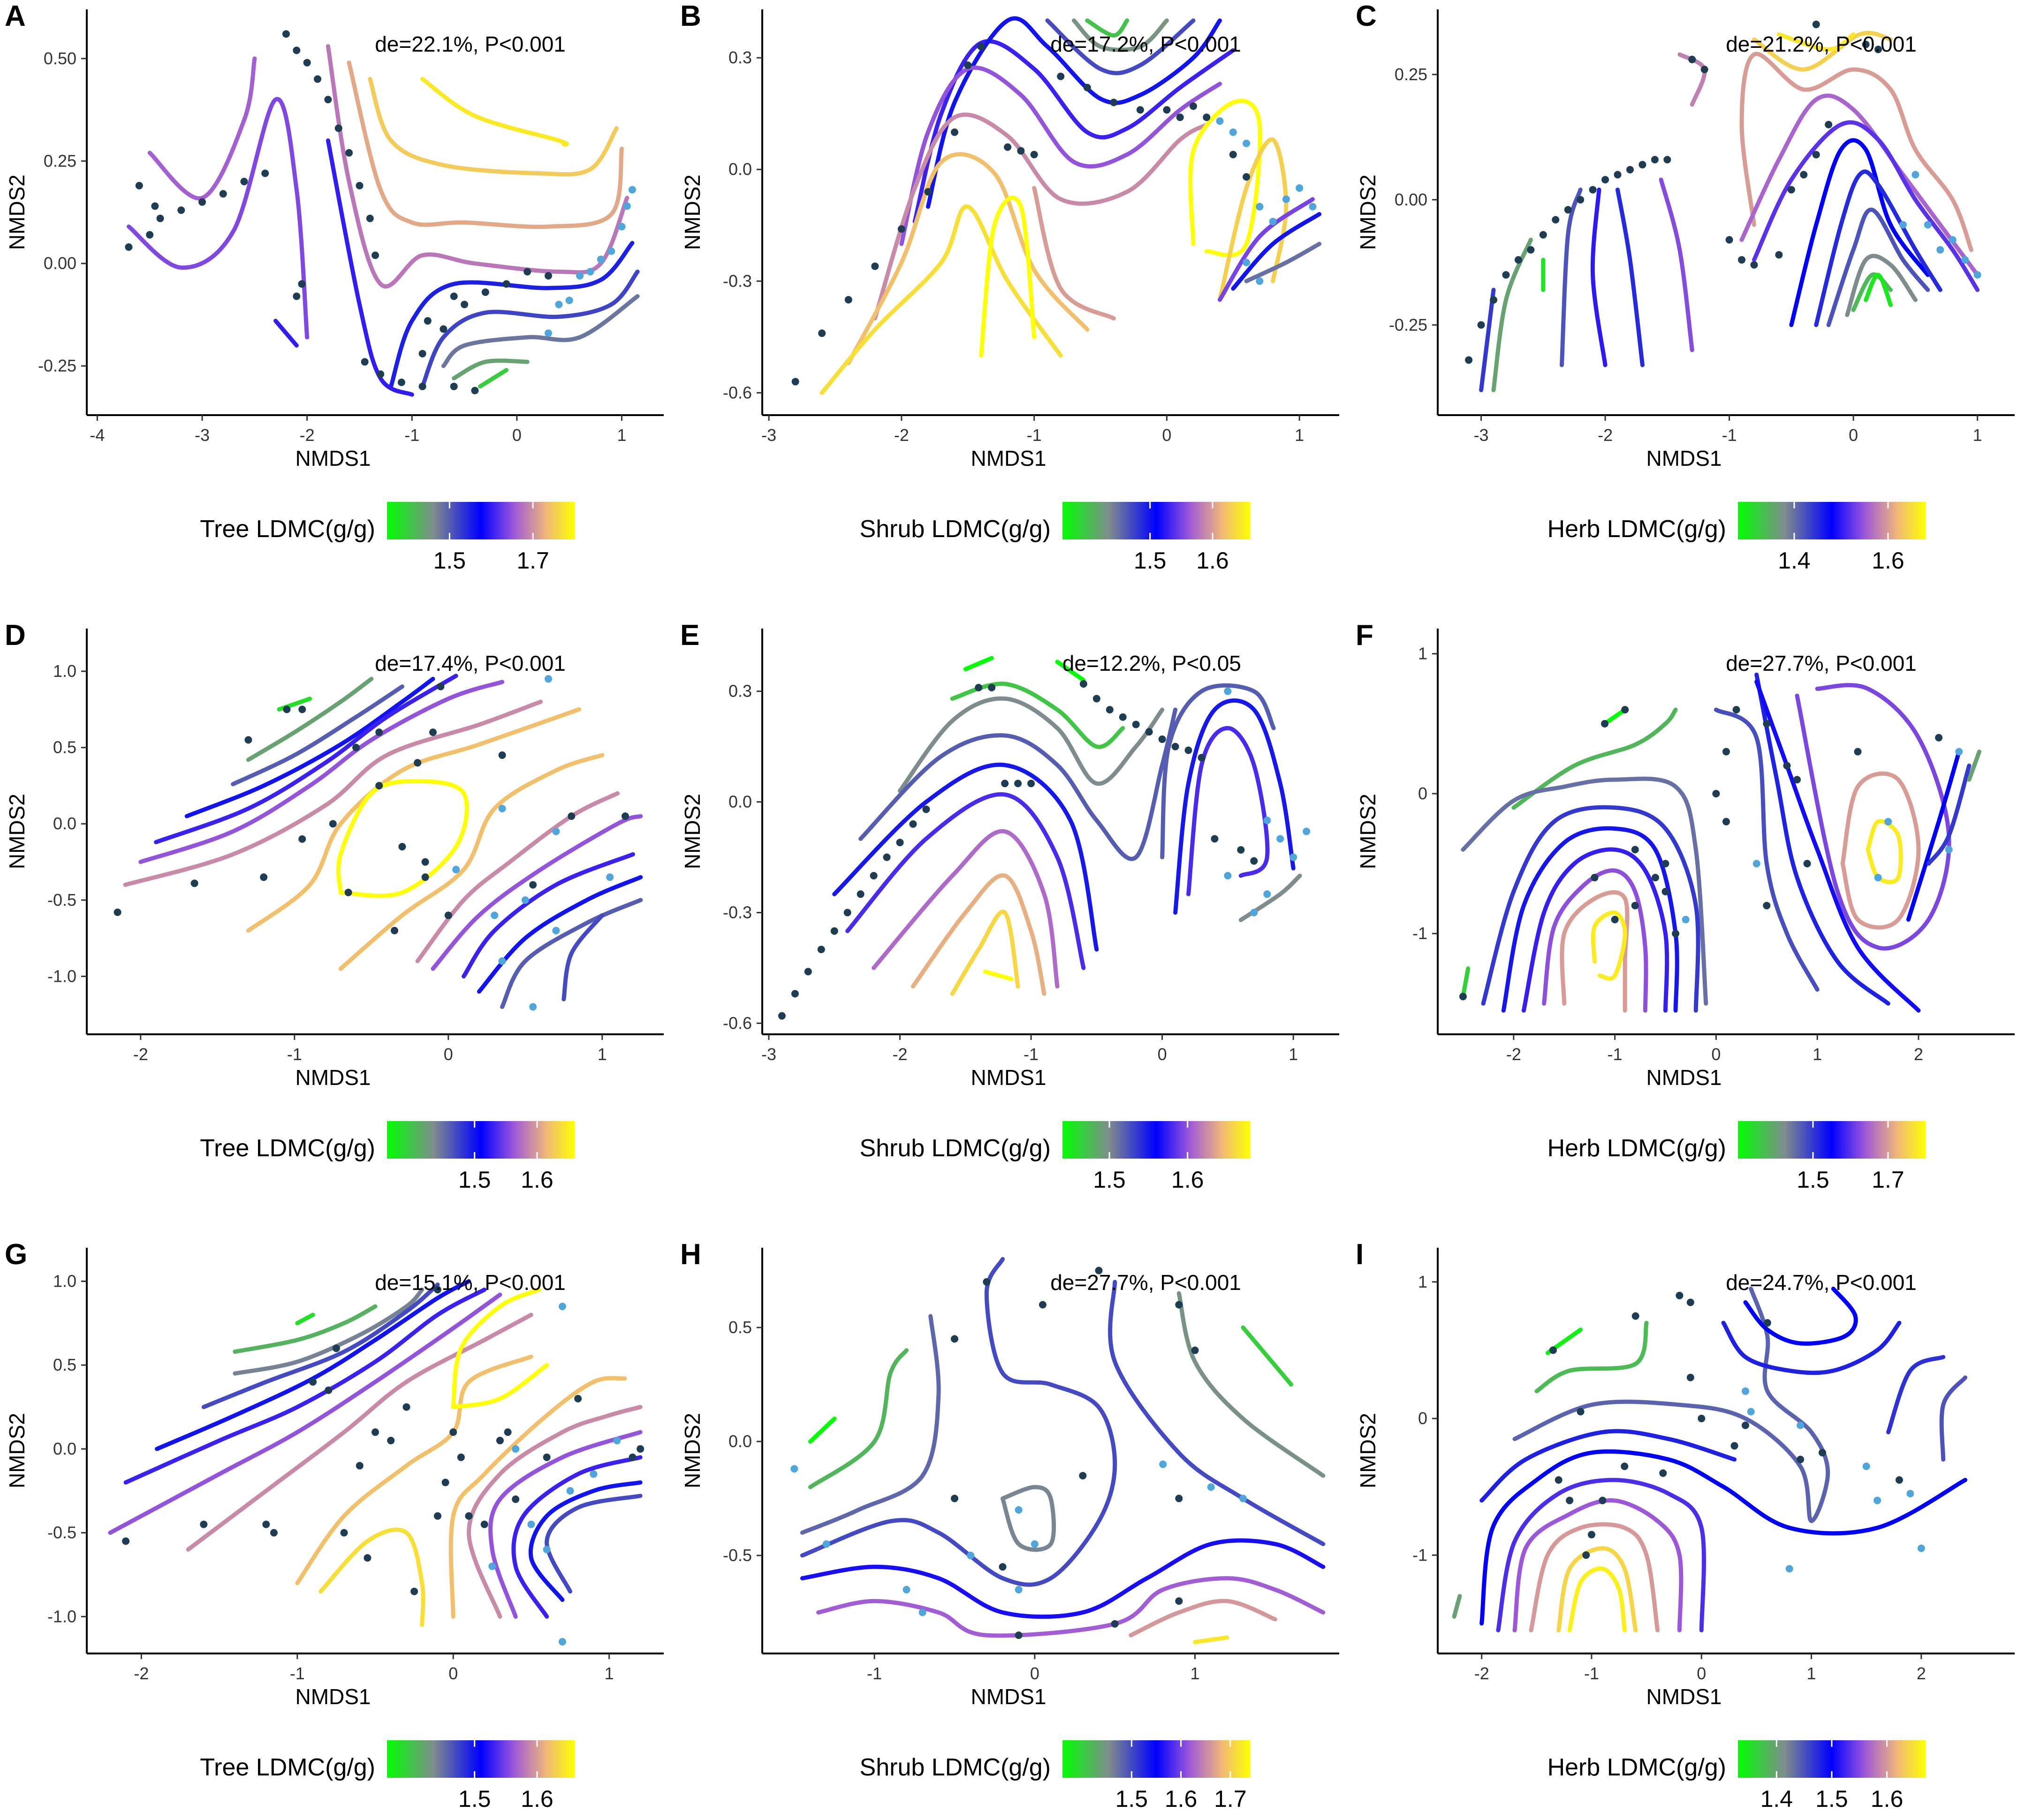 The height and width of the screenshot is (1820, 2025). Describe the element at coordinates (956, 1148) in the screenshot. I see `legend-title: Shrub LDMC(g/g)` at that location.